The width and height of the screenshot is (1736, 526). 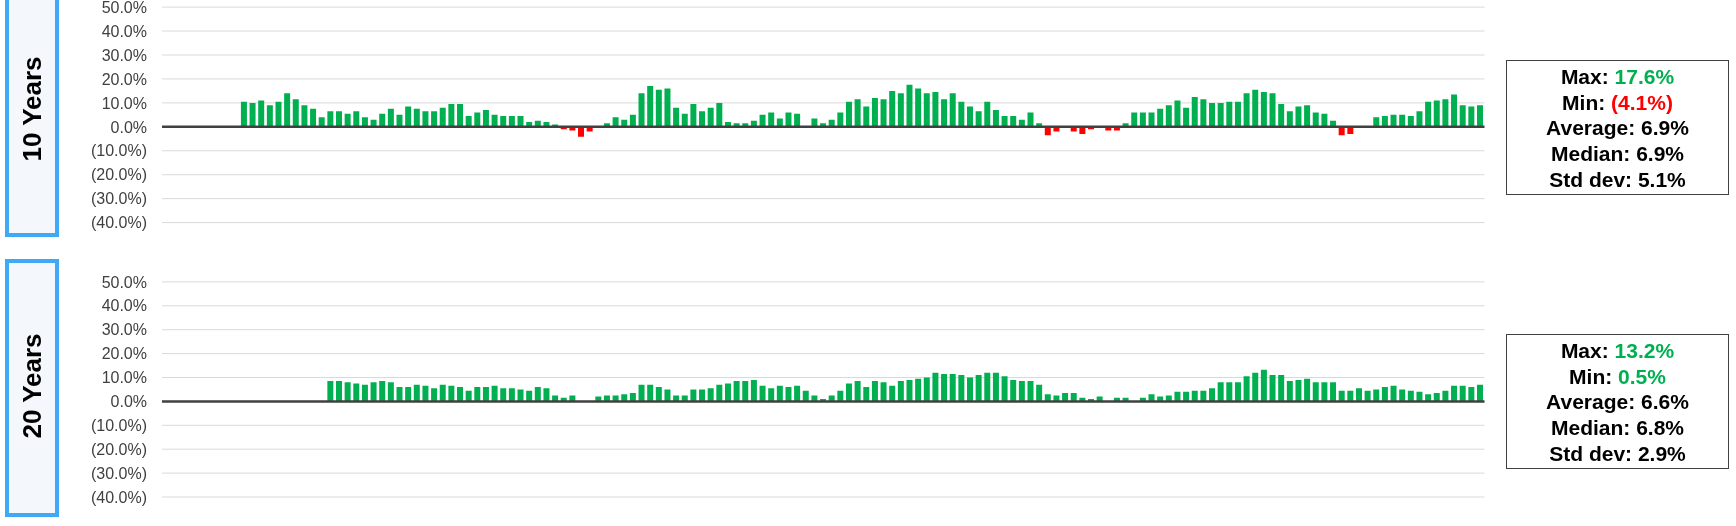 I want to click on summary-box: Max: 17.6% Min: (4.1%) Average: 6.9% Median: 6.9% Std dev: 5.1%, so click(x=1617, y=127).